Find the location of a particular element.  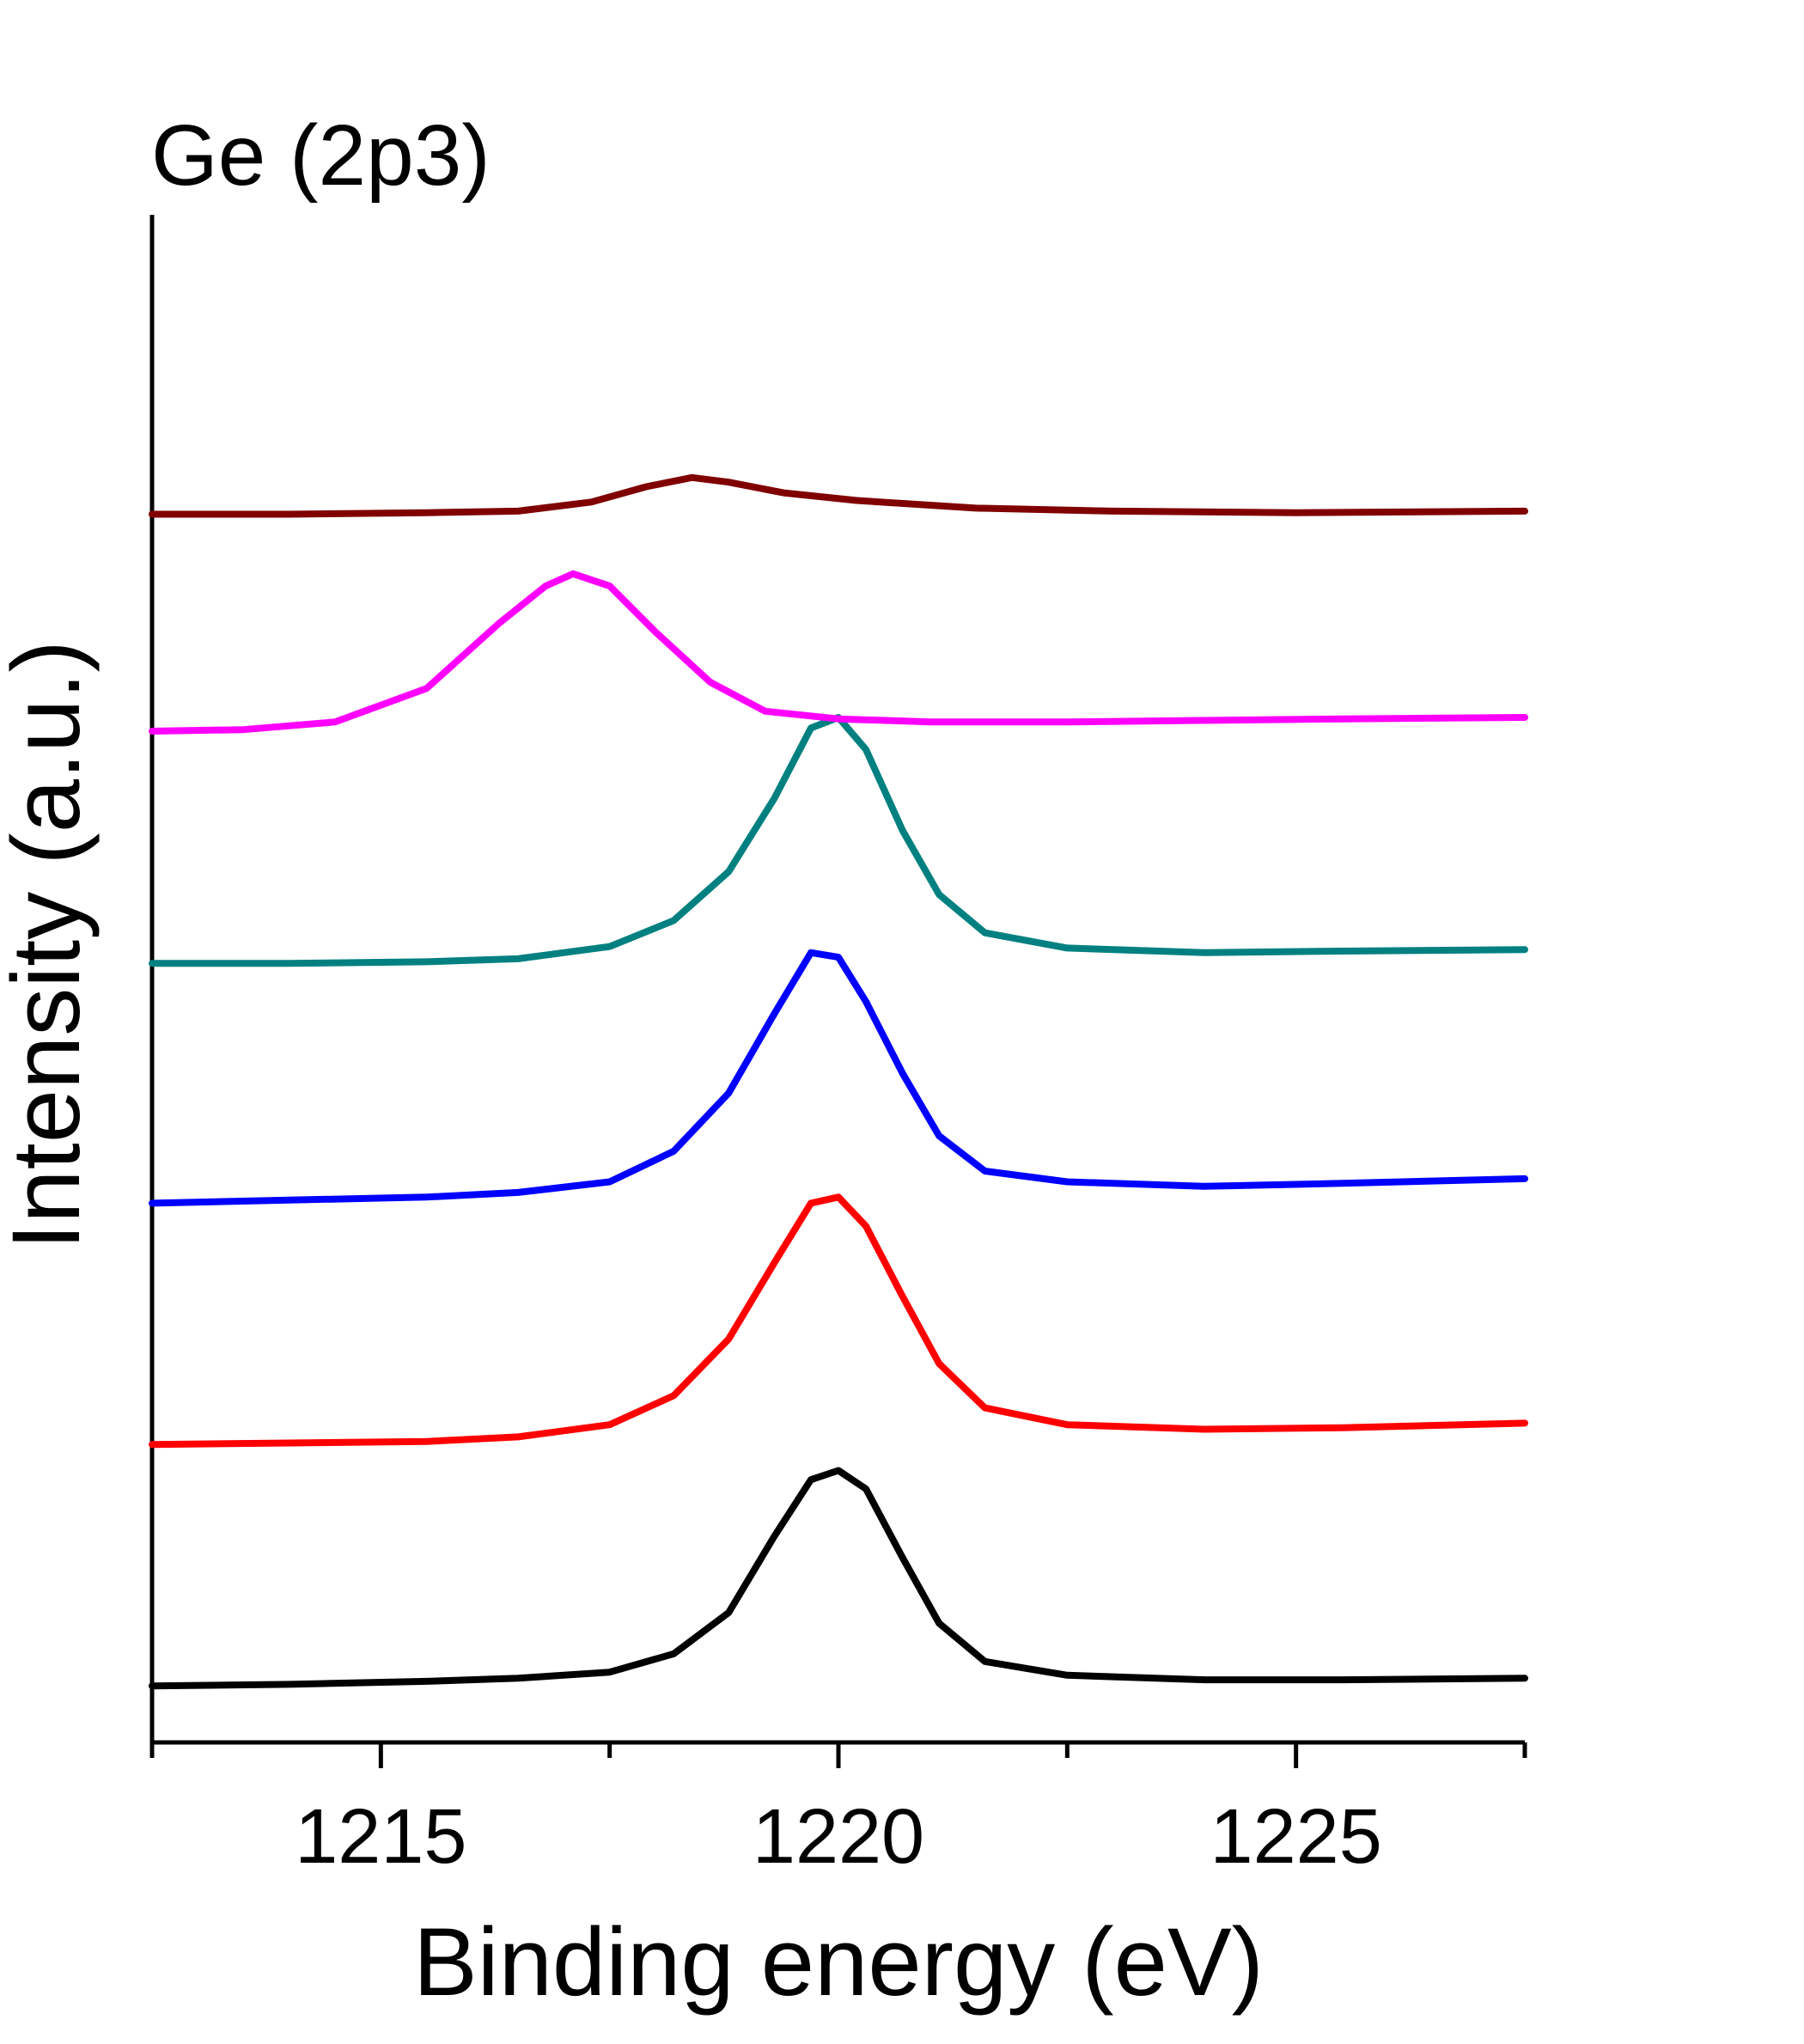

y-axis-title: Intensity (a.u.) is located at coordinates (50, 945).